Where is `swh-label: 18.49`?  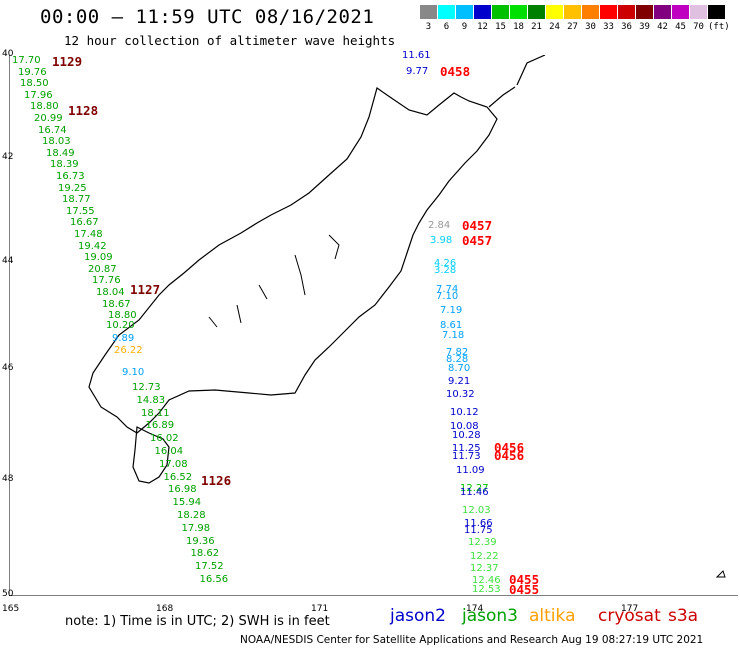
swh-label: 18.49 is located at coordinates (60, 153).